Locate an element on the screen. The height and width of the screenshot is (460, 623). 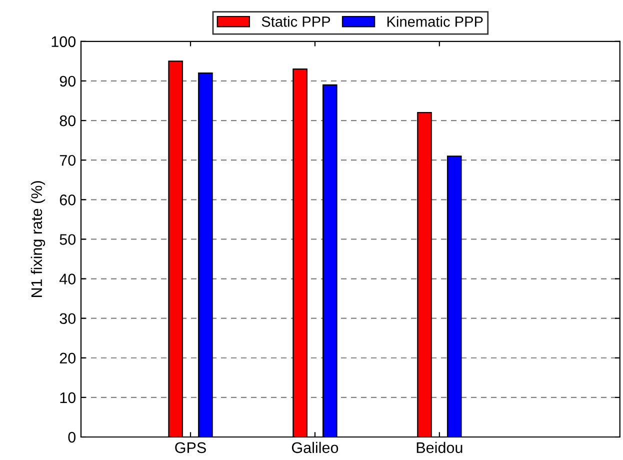
x-tick-label: Galileo is located at coordinates (315, 448).